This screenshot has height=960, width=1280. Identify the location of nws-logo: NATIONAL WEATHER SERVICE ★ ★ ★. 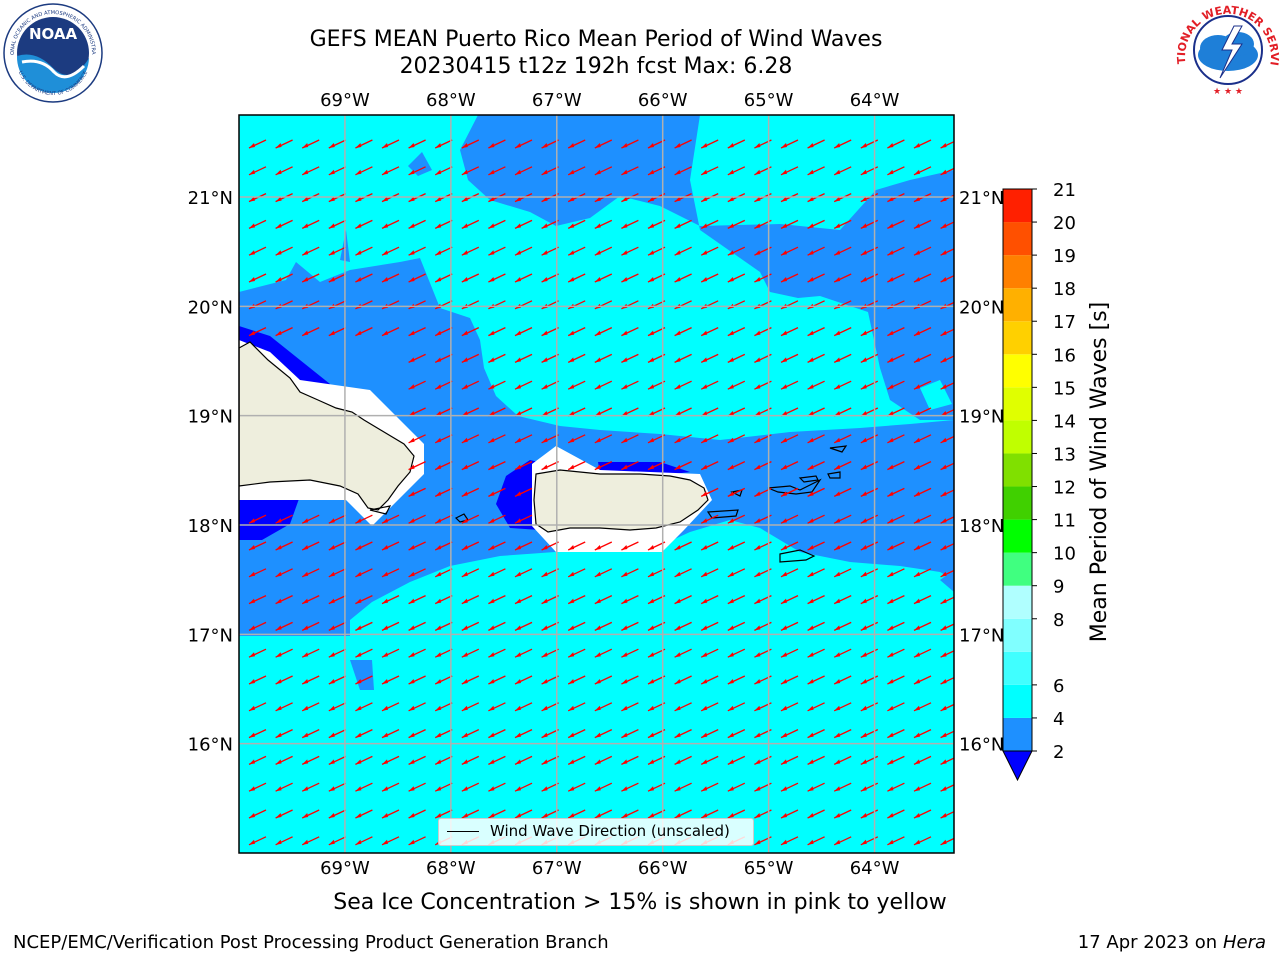
(1228, 48).